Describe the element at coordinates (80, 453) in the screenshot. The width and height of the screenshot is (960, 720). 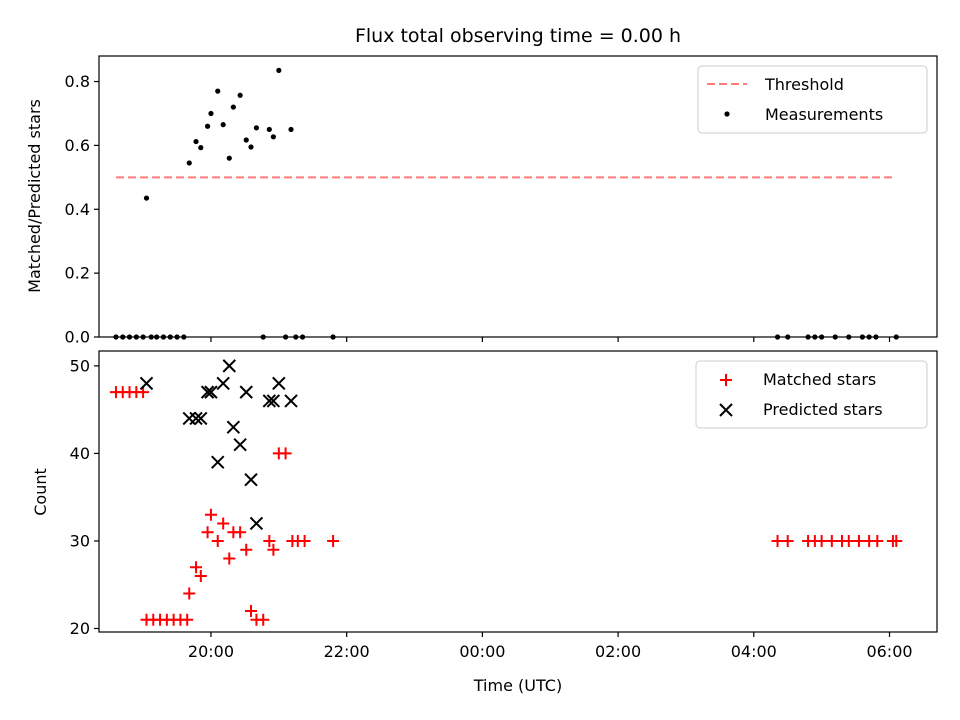
I see `bottom-y-tick-label: 40` at that location.